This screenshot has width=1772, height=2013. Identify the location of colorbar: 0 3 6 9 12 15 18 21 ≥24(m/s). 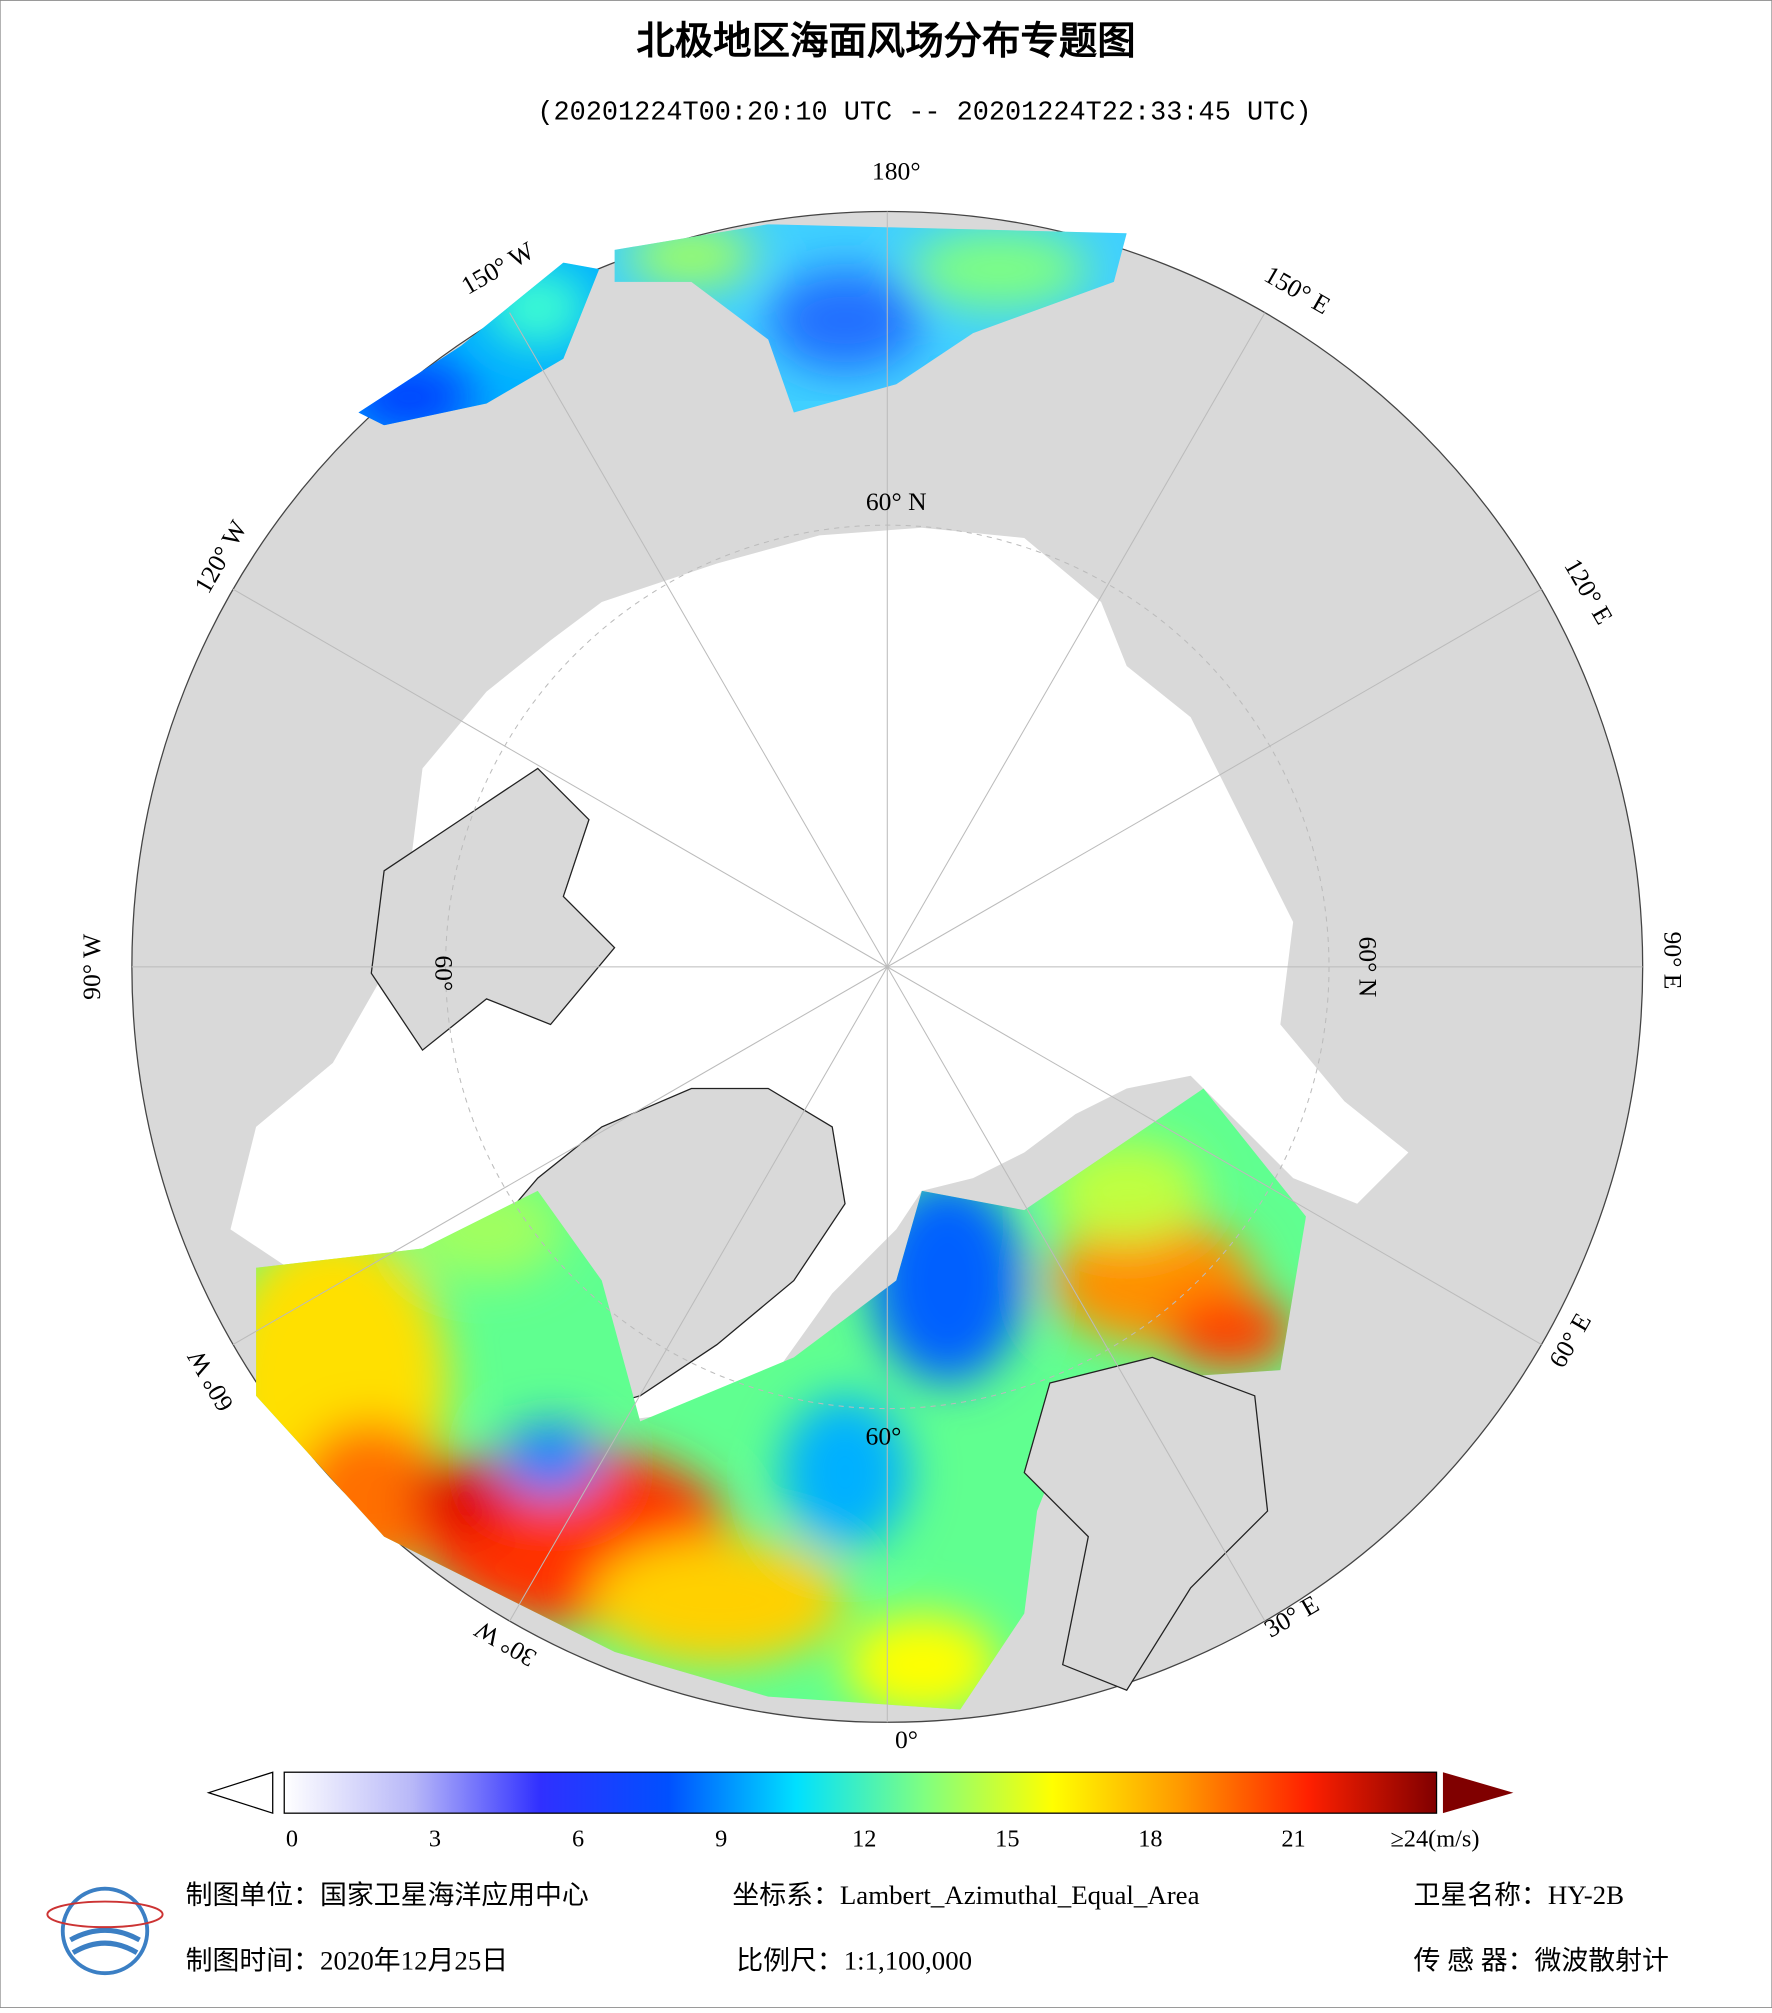
(860, 1811).